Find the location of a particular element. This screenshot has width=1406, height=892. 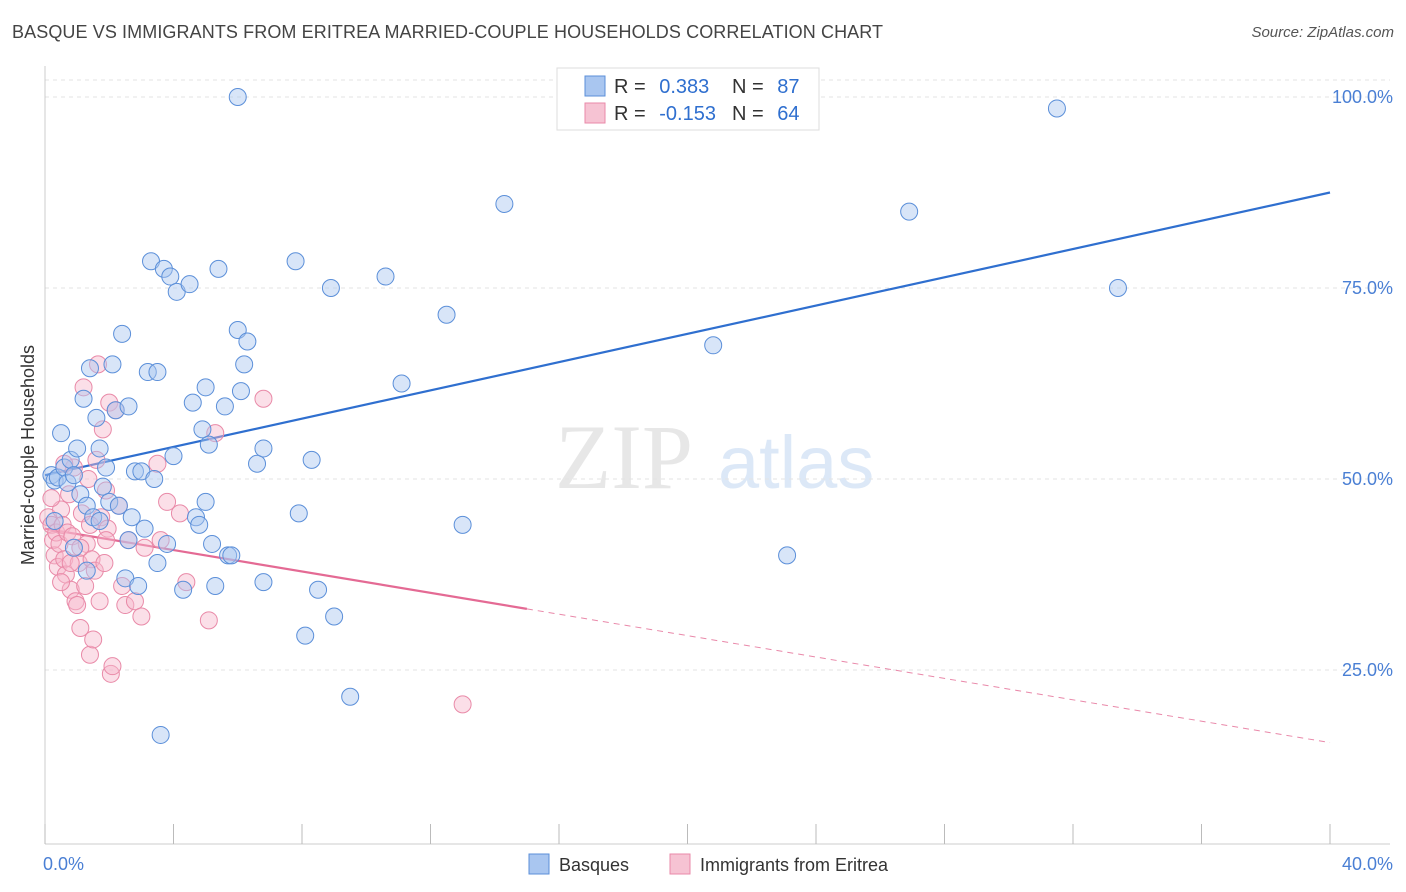

y-tick-label: 25.0% is located at coordinates (1367, 670).